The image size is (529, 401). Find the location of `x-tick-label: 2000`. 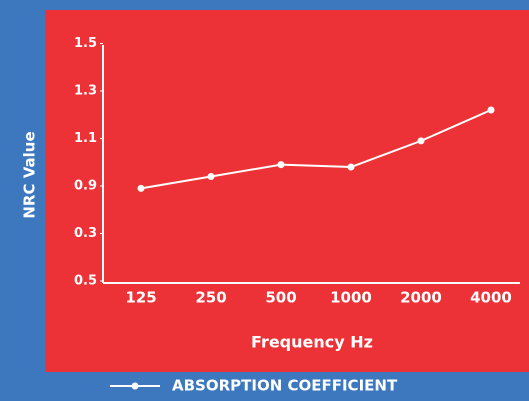

x-tick-label: 2000 is located at coordinates (421, 298).